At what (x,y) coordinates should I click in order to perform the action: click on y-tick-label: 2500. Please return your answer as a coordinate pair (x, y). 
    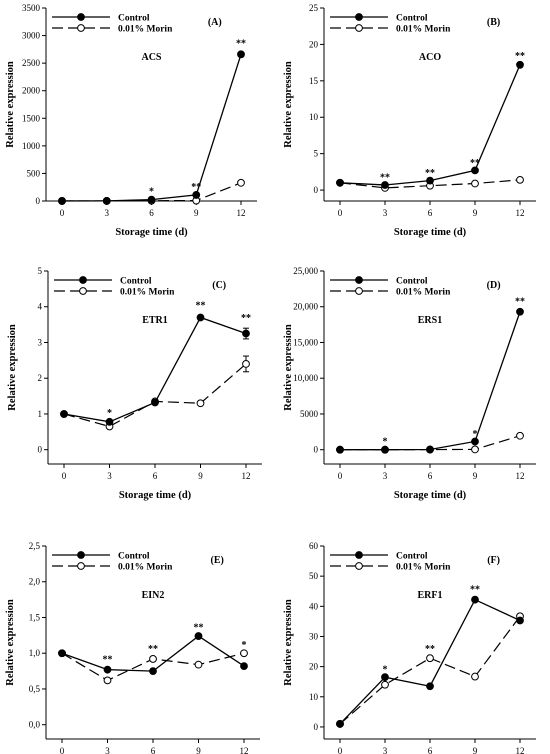
    Looking at the image, I should click on (31, 63).